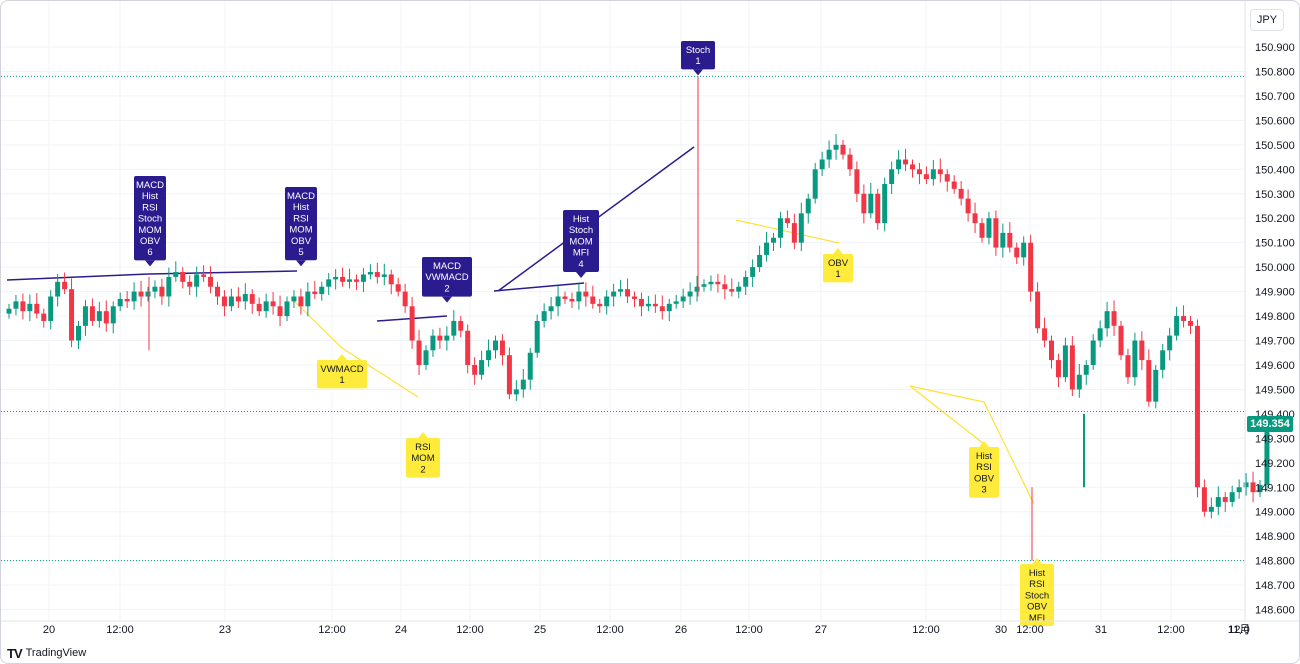 The image size is (1300, 664). Describe the element at coordinates (1267, 20) in the screenshot. I see `currency-label: JPY` at that location.